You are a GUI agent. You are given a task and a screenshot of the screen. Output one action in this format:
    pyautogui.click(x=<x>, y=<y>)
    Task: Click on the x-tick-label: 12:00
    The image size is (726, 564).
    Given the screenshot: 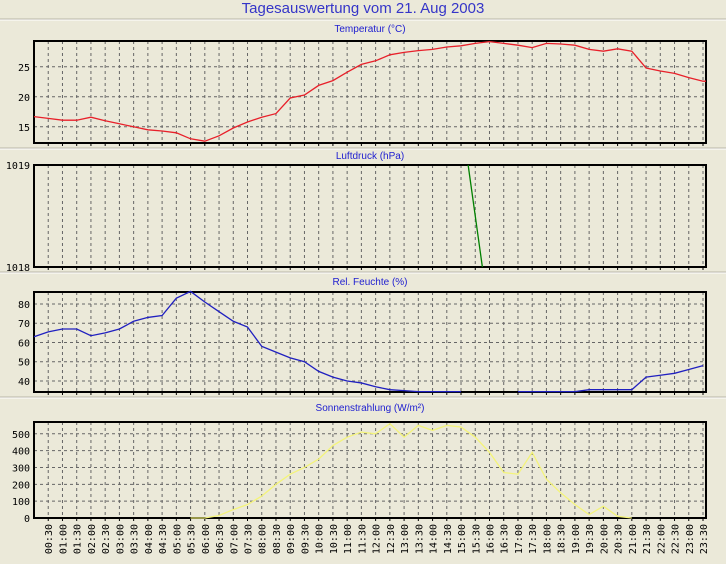 What is the action you would take?
    pyautogui.click(x=377, y=539)
    